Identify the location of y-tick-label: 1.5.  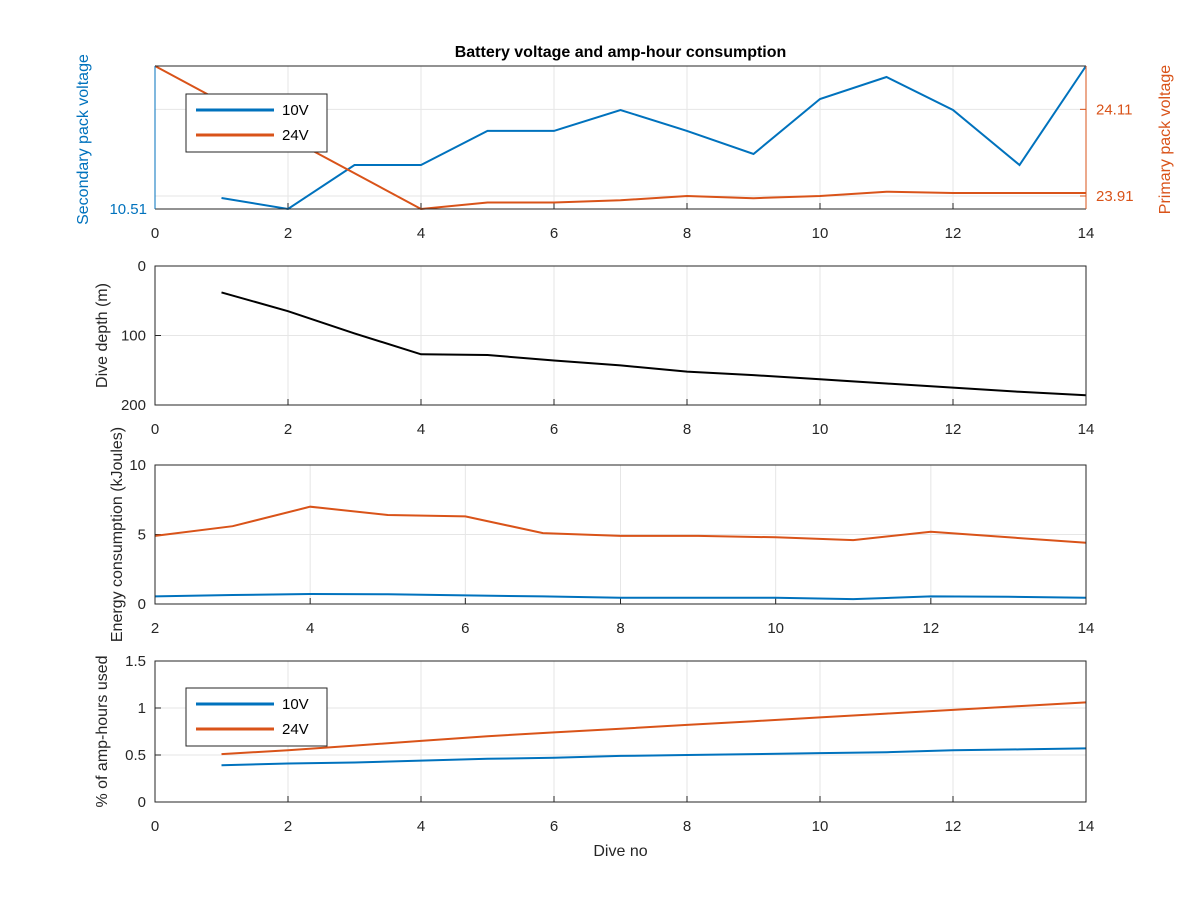
(135, 661).